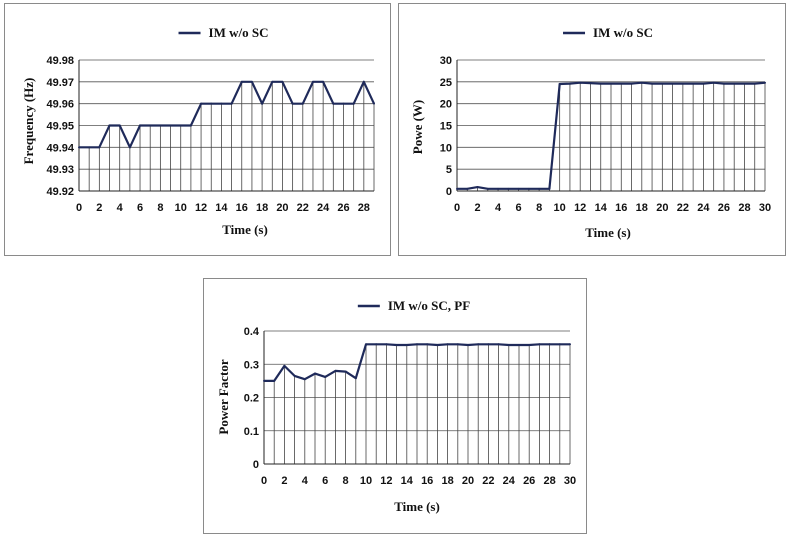 Image resolution: width=790 pixels, height=538 pixels. What do you see at coordinates (120, 208) in the screenshot?
I see `frequency-x-tick-label: 4` at bounding box center [120, 208].